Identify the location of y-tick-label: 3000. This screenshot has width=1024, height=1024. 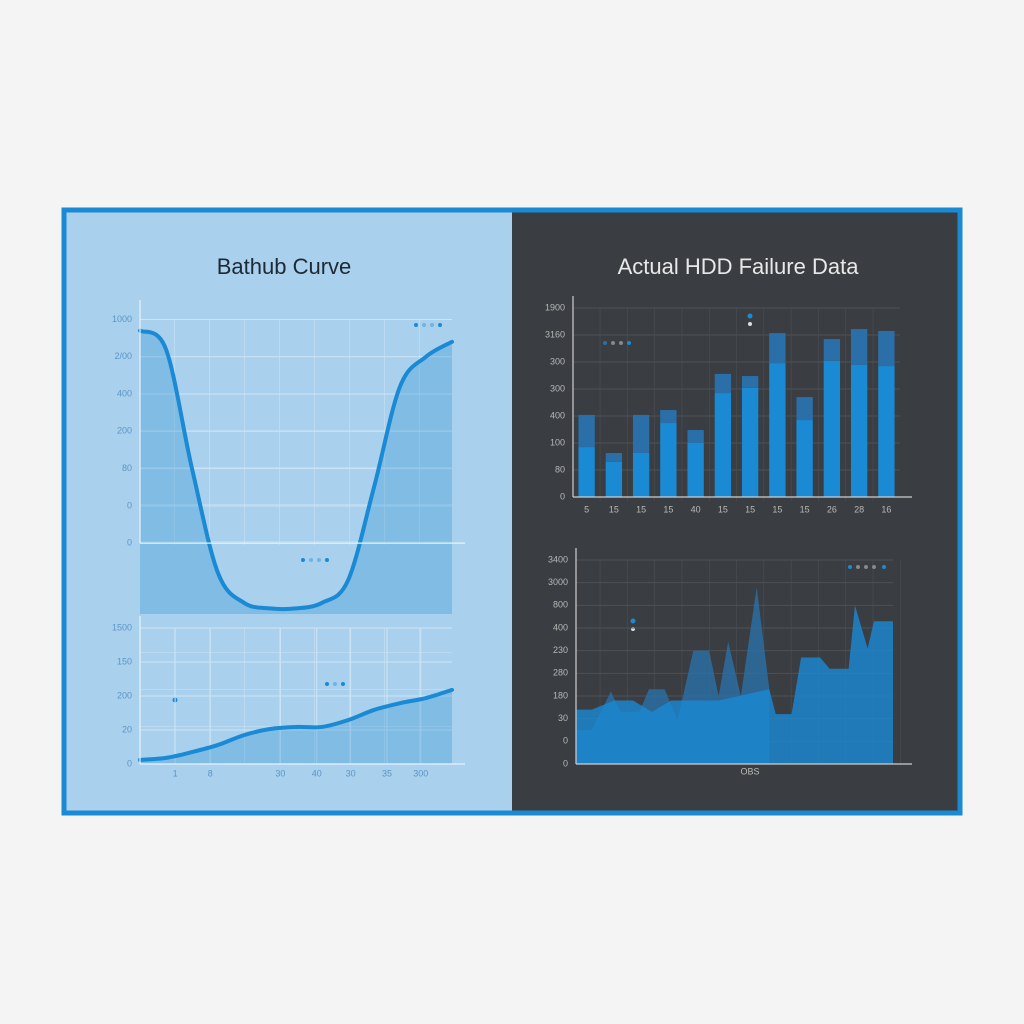
(558, 582).